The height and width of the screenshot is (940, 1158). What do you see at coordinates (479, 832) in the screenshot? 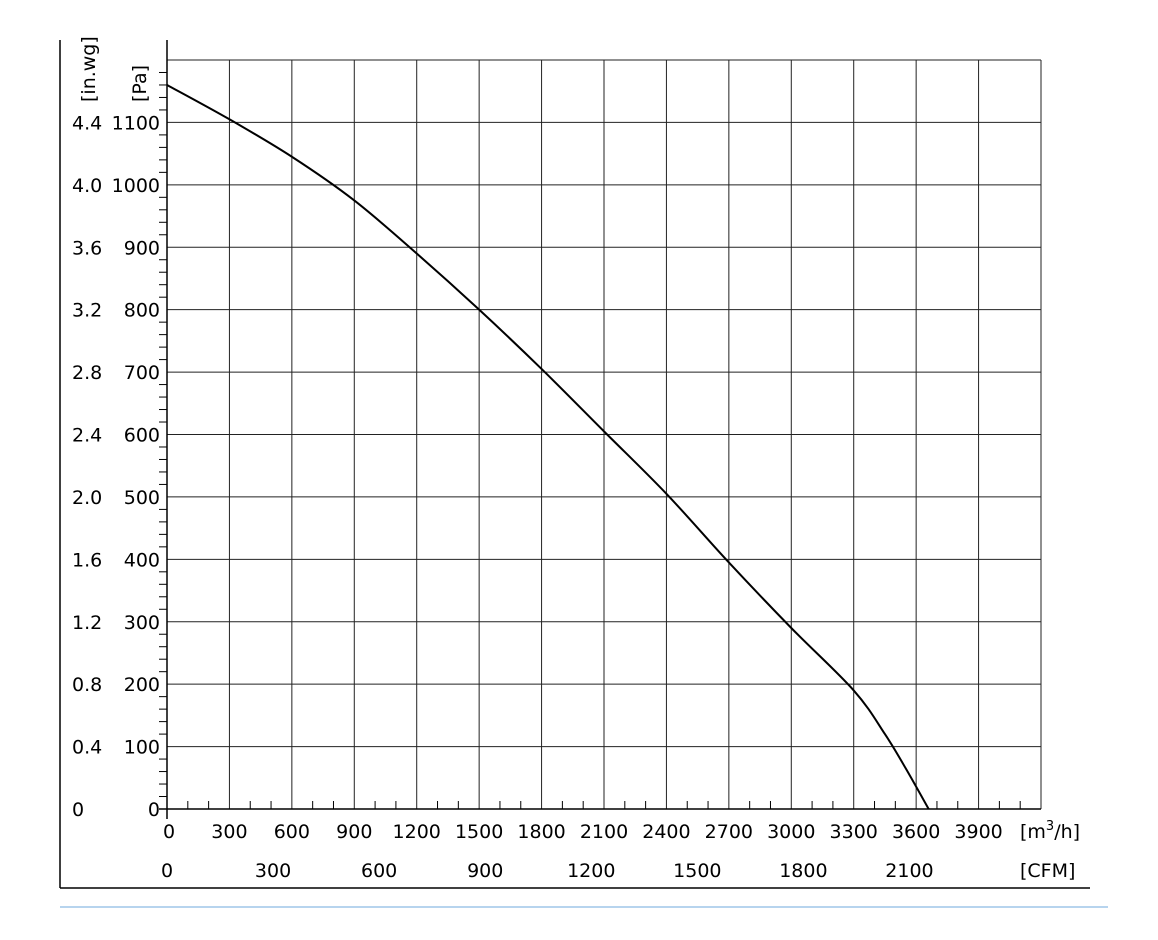
I see `x-tick-label-m3h: 1500` at bounding box center [479, 832].